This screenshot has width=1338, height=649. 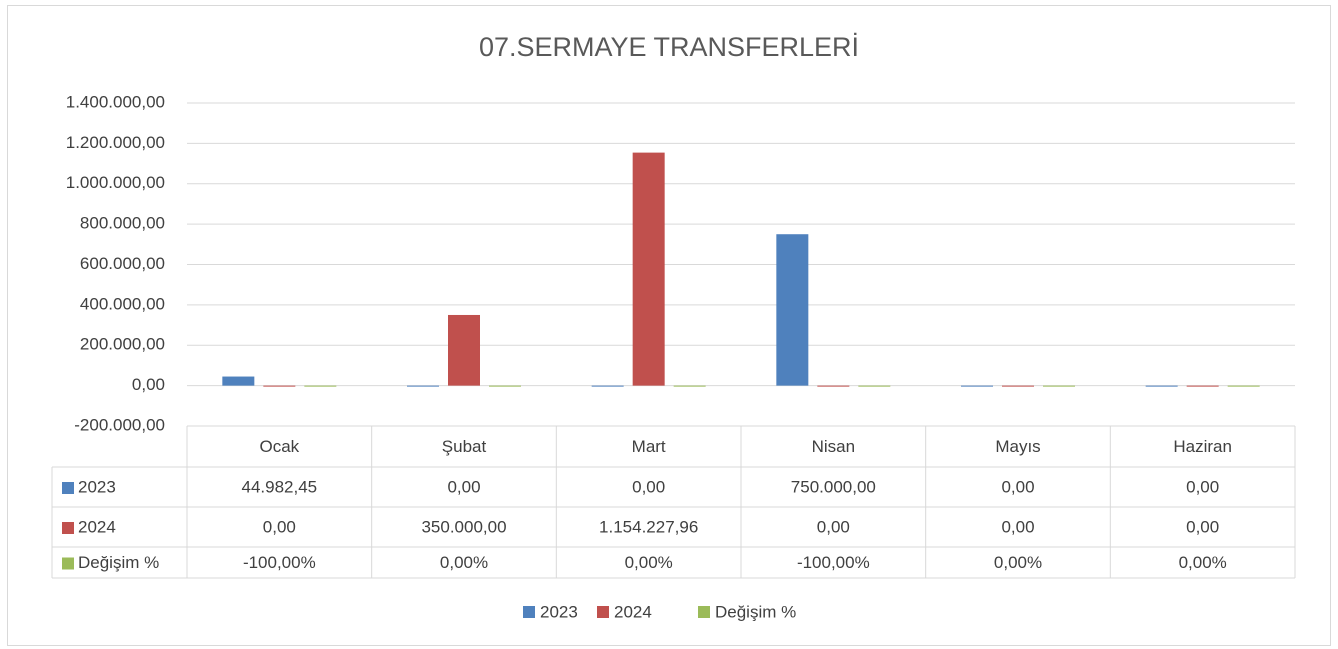 I want to click on x-tick-label: Mayıs, so click(x=1017, y=446).